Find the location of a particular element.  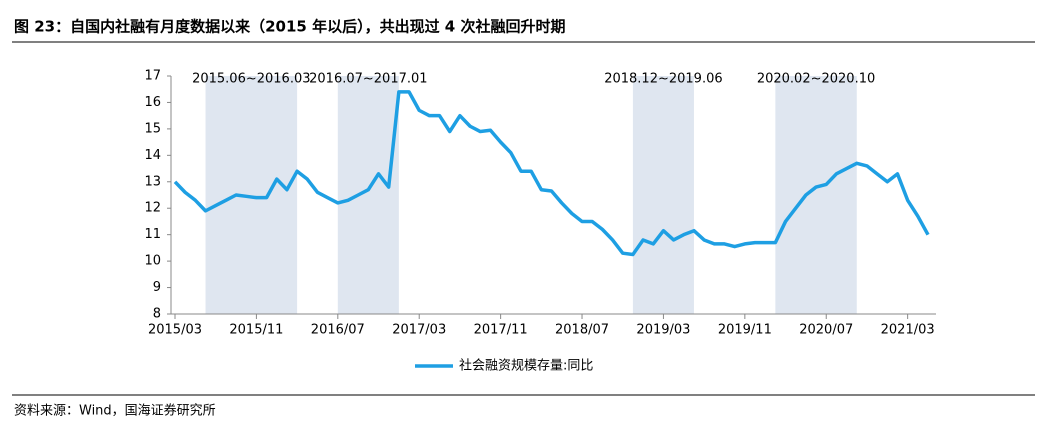

x-tick-label: 2016/07 is located at coordinates (338, 330).